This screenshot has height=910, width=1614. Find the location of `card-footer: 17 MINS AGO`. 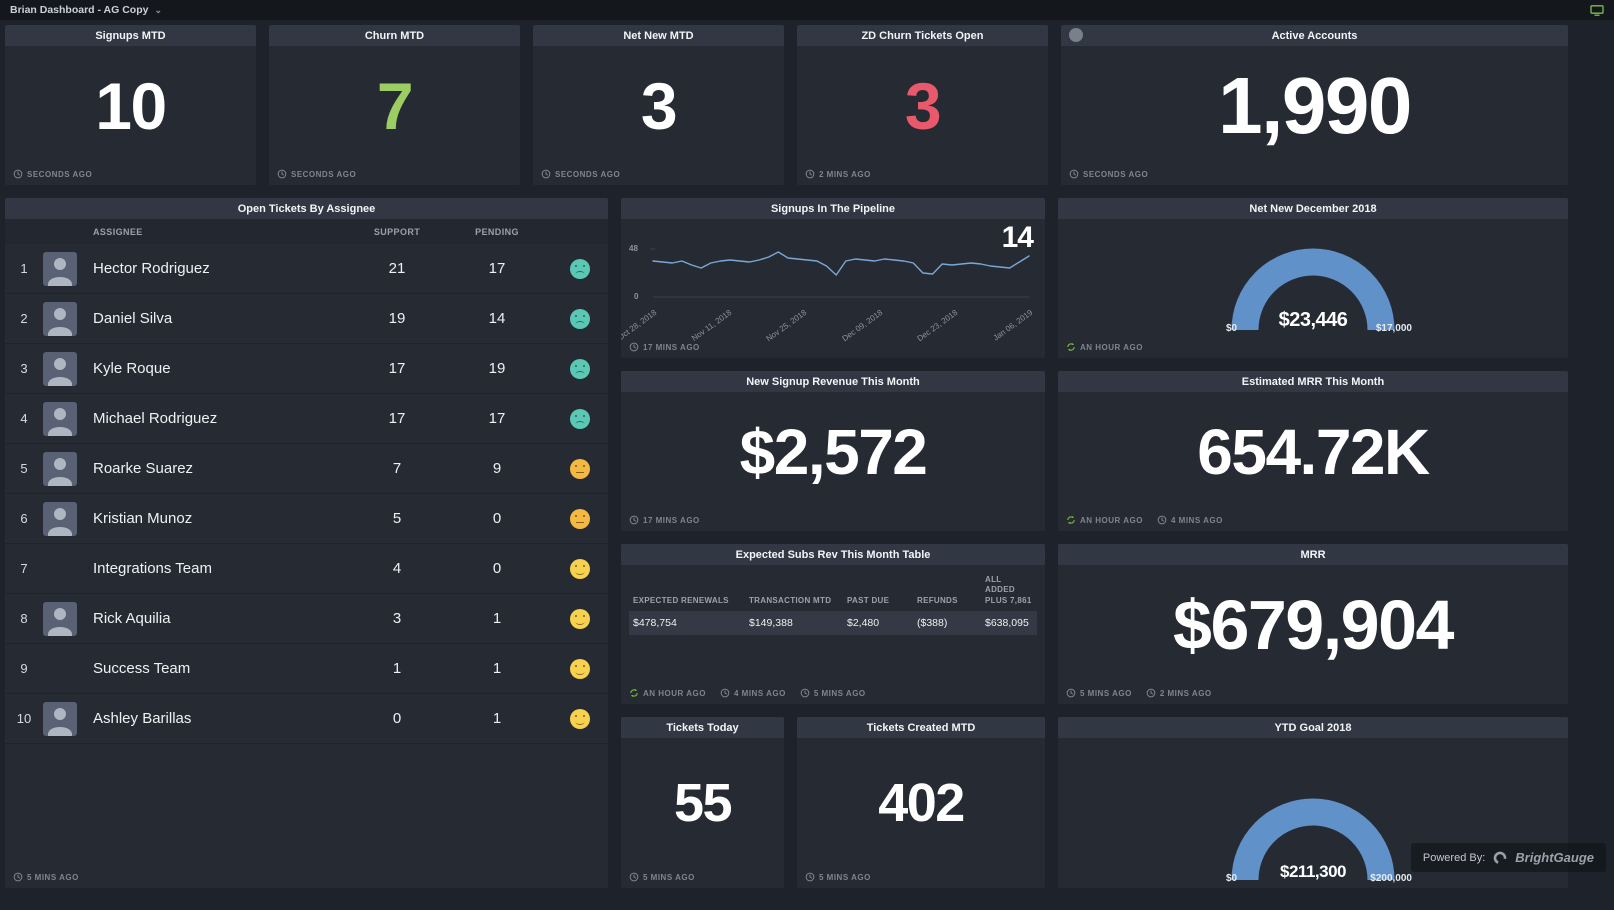

card-footer: 17 MINS AGO is located at coordinates (833, 348).